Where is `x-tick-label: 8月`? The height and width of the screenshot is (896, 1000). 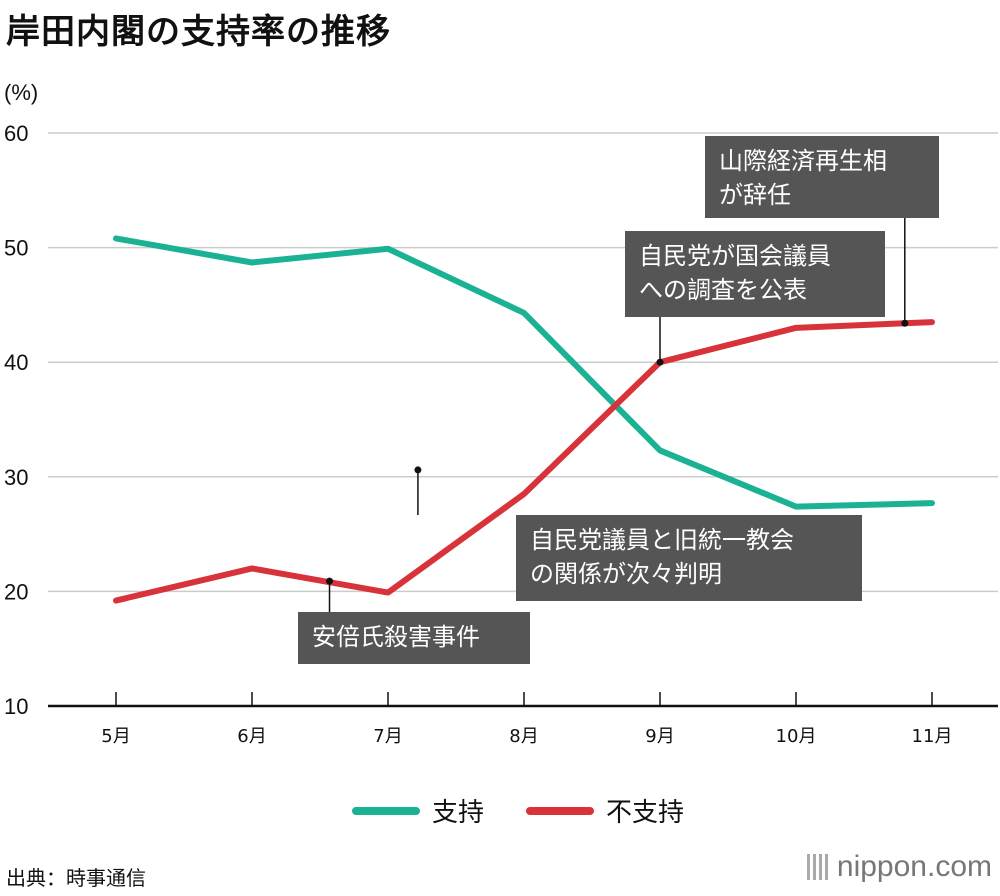
x-tick-label: 8月 is located at coordinates (523, 736).